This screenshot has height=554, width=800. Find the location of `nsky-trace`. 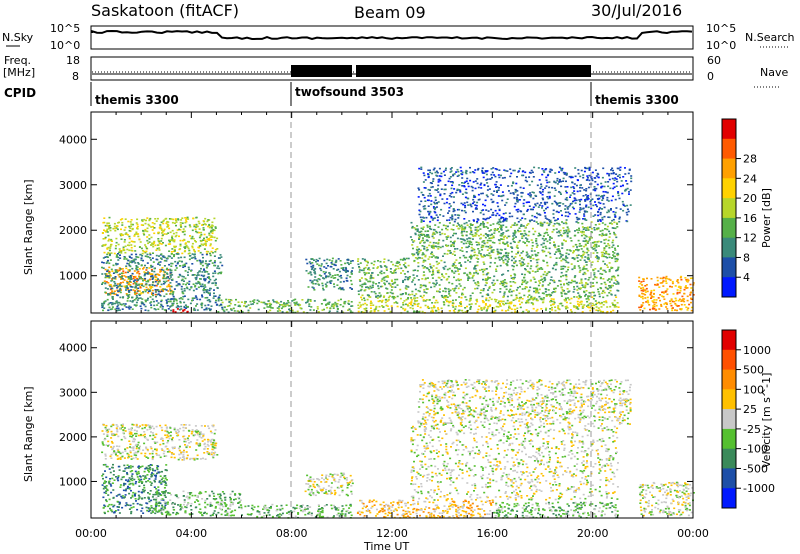

nsky-trace is located at coordinates (392, 35).